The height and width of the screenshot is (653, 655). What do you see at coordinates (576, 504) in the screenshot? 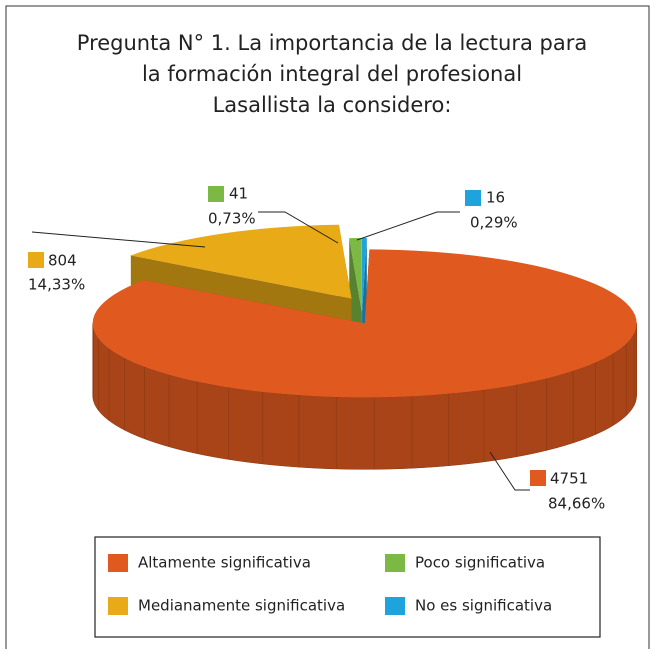
I see `data-label: 84,66%` at bounding box center [576, 504].